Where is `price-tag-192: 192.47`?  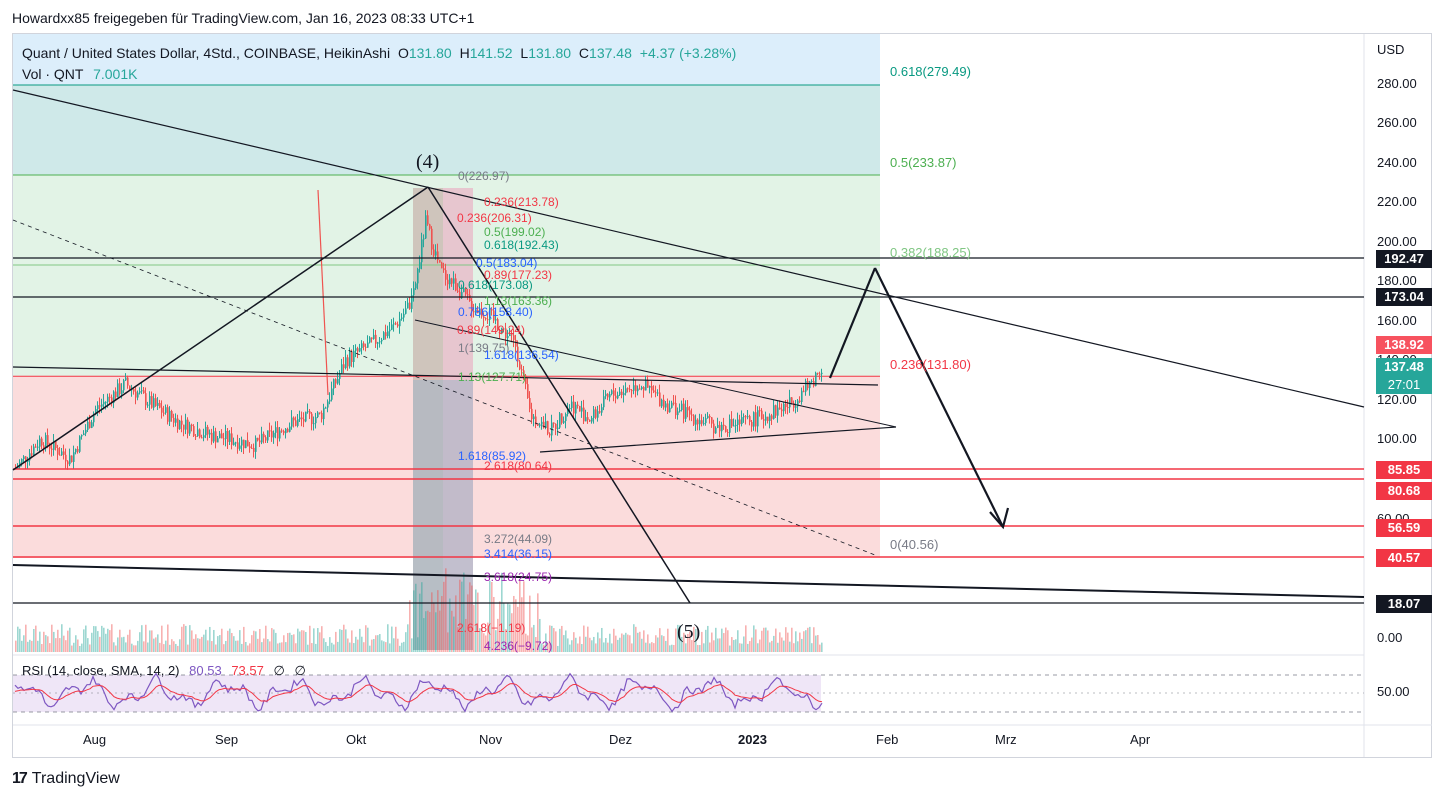
price-tag-192: 192.47 is located at coordinates (1404, 259).